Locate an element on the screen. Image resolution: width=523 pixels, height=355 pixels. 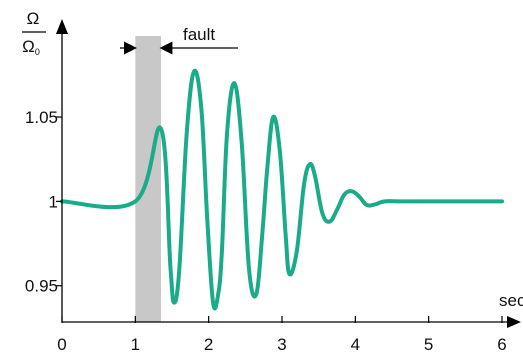
x-tick-label: 4 is located at coordinates (355, 344).